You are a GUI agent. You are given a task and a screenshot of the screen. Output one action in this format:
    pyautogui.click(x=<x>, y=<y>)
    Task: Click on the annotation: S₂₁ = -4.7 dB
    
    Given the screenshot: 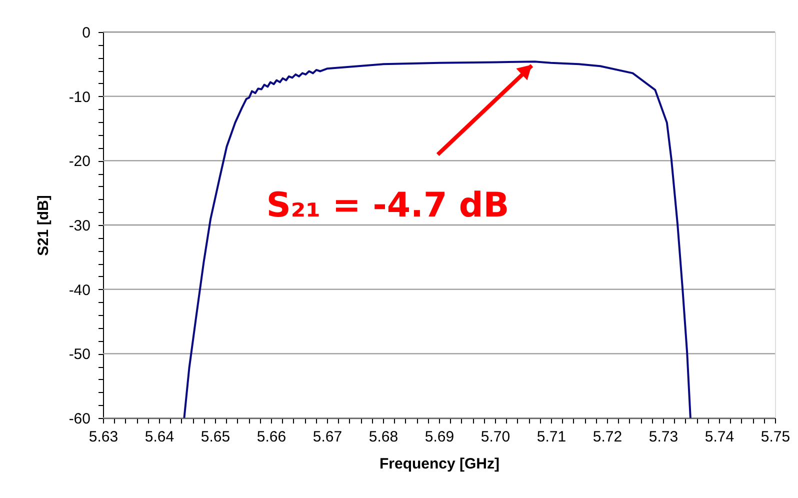 What is the action you would take?
    pyautogui.click(x=388, y=206)
    